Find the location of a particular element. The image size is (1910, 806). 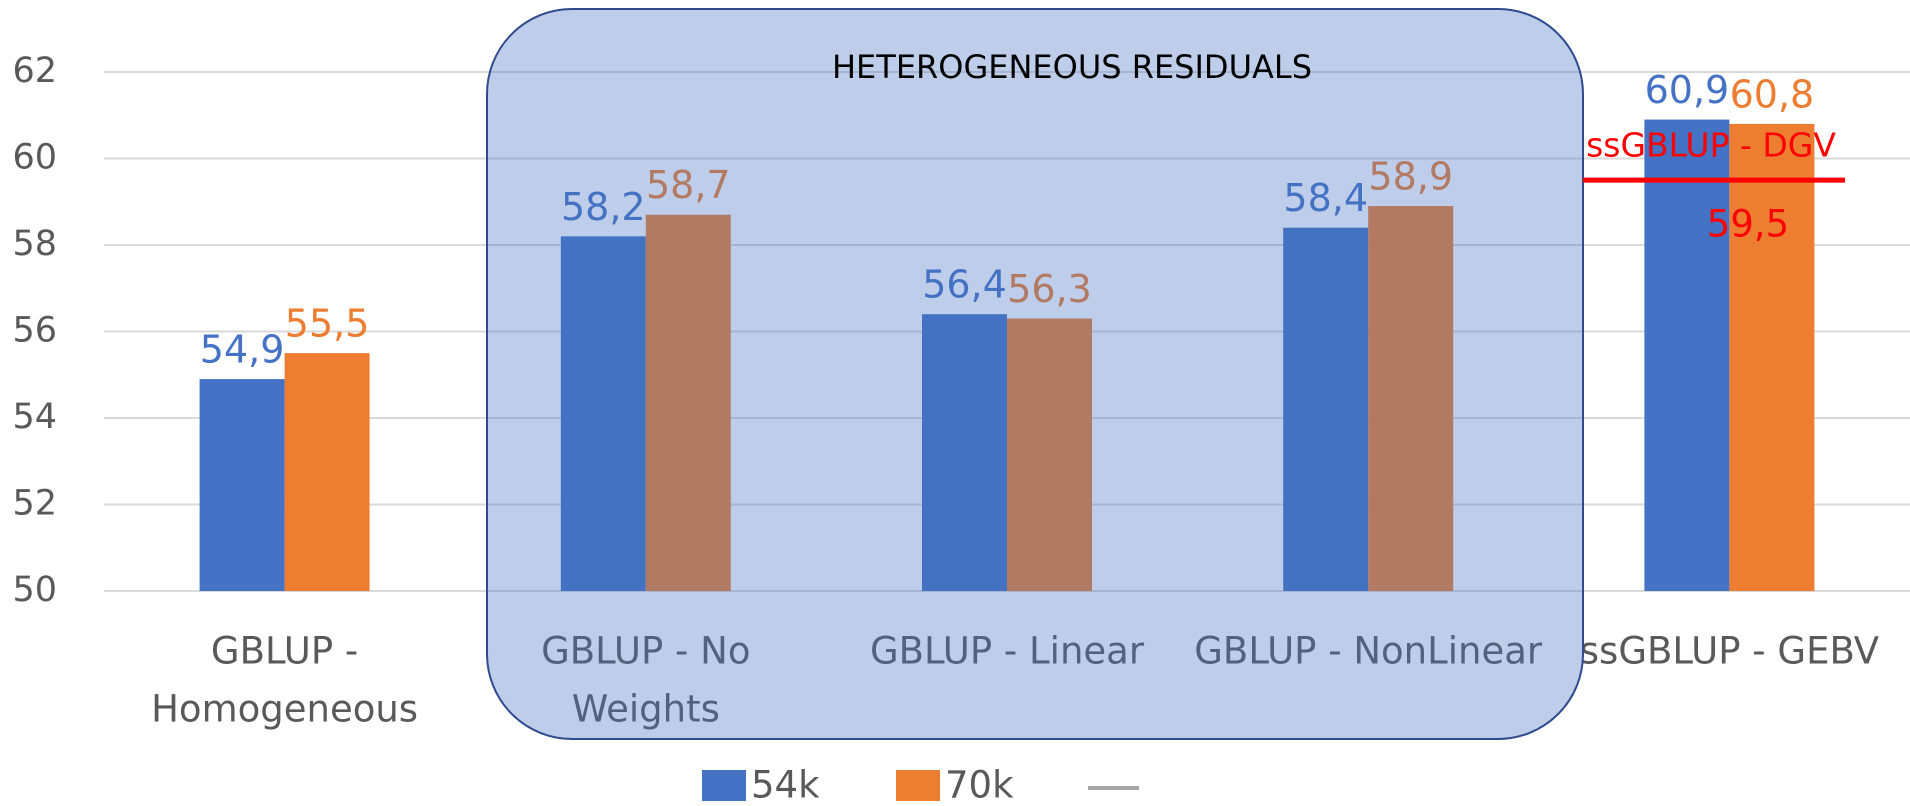

y-tick-label: 62 is located at coordinates (34, 71).